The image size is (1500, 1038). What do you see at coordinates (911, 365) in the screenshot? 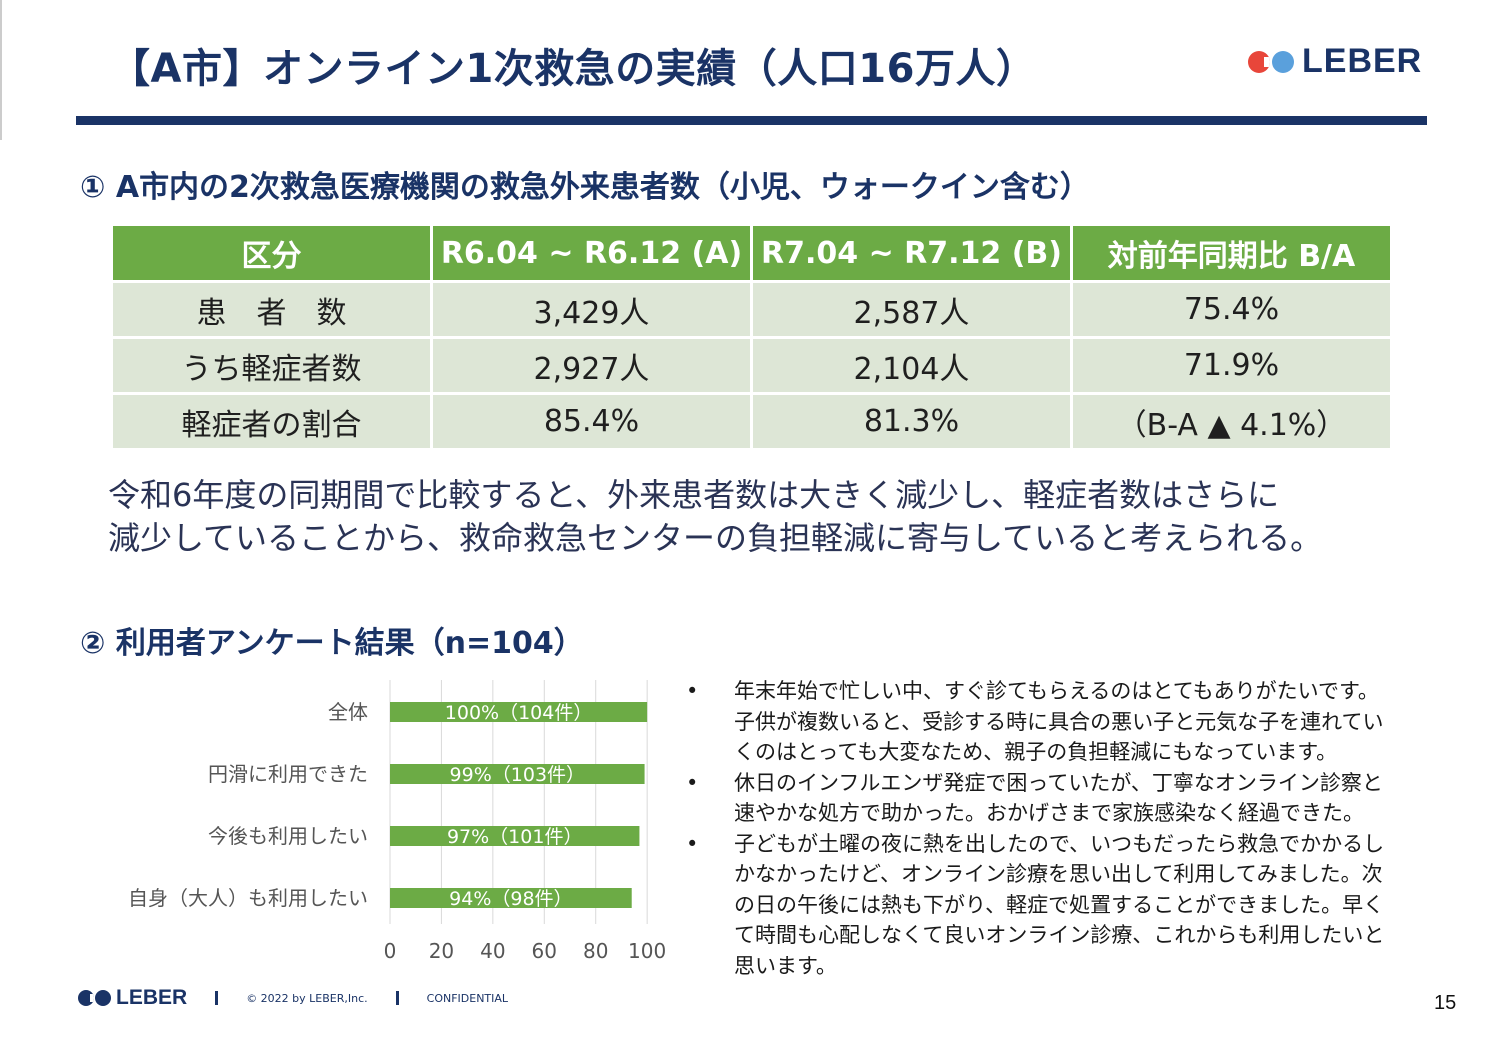
I see `table-cell: 2,104人` at bounding box center [911, 365].